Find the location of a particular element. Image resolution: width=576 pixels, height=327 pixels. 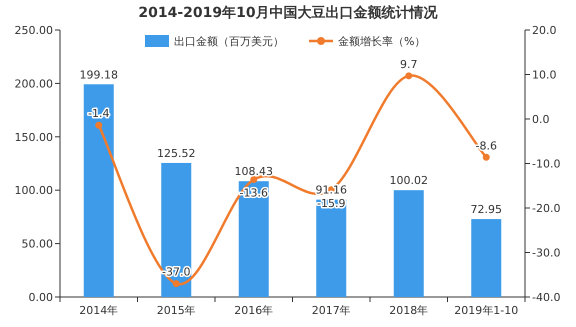

data-label: 108.43 is located at coordinates (253, 171).